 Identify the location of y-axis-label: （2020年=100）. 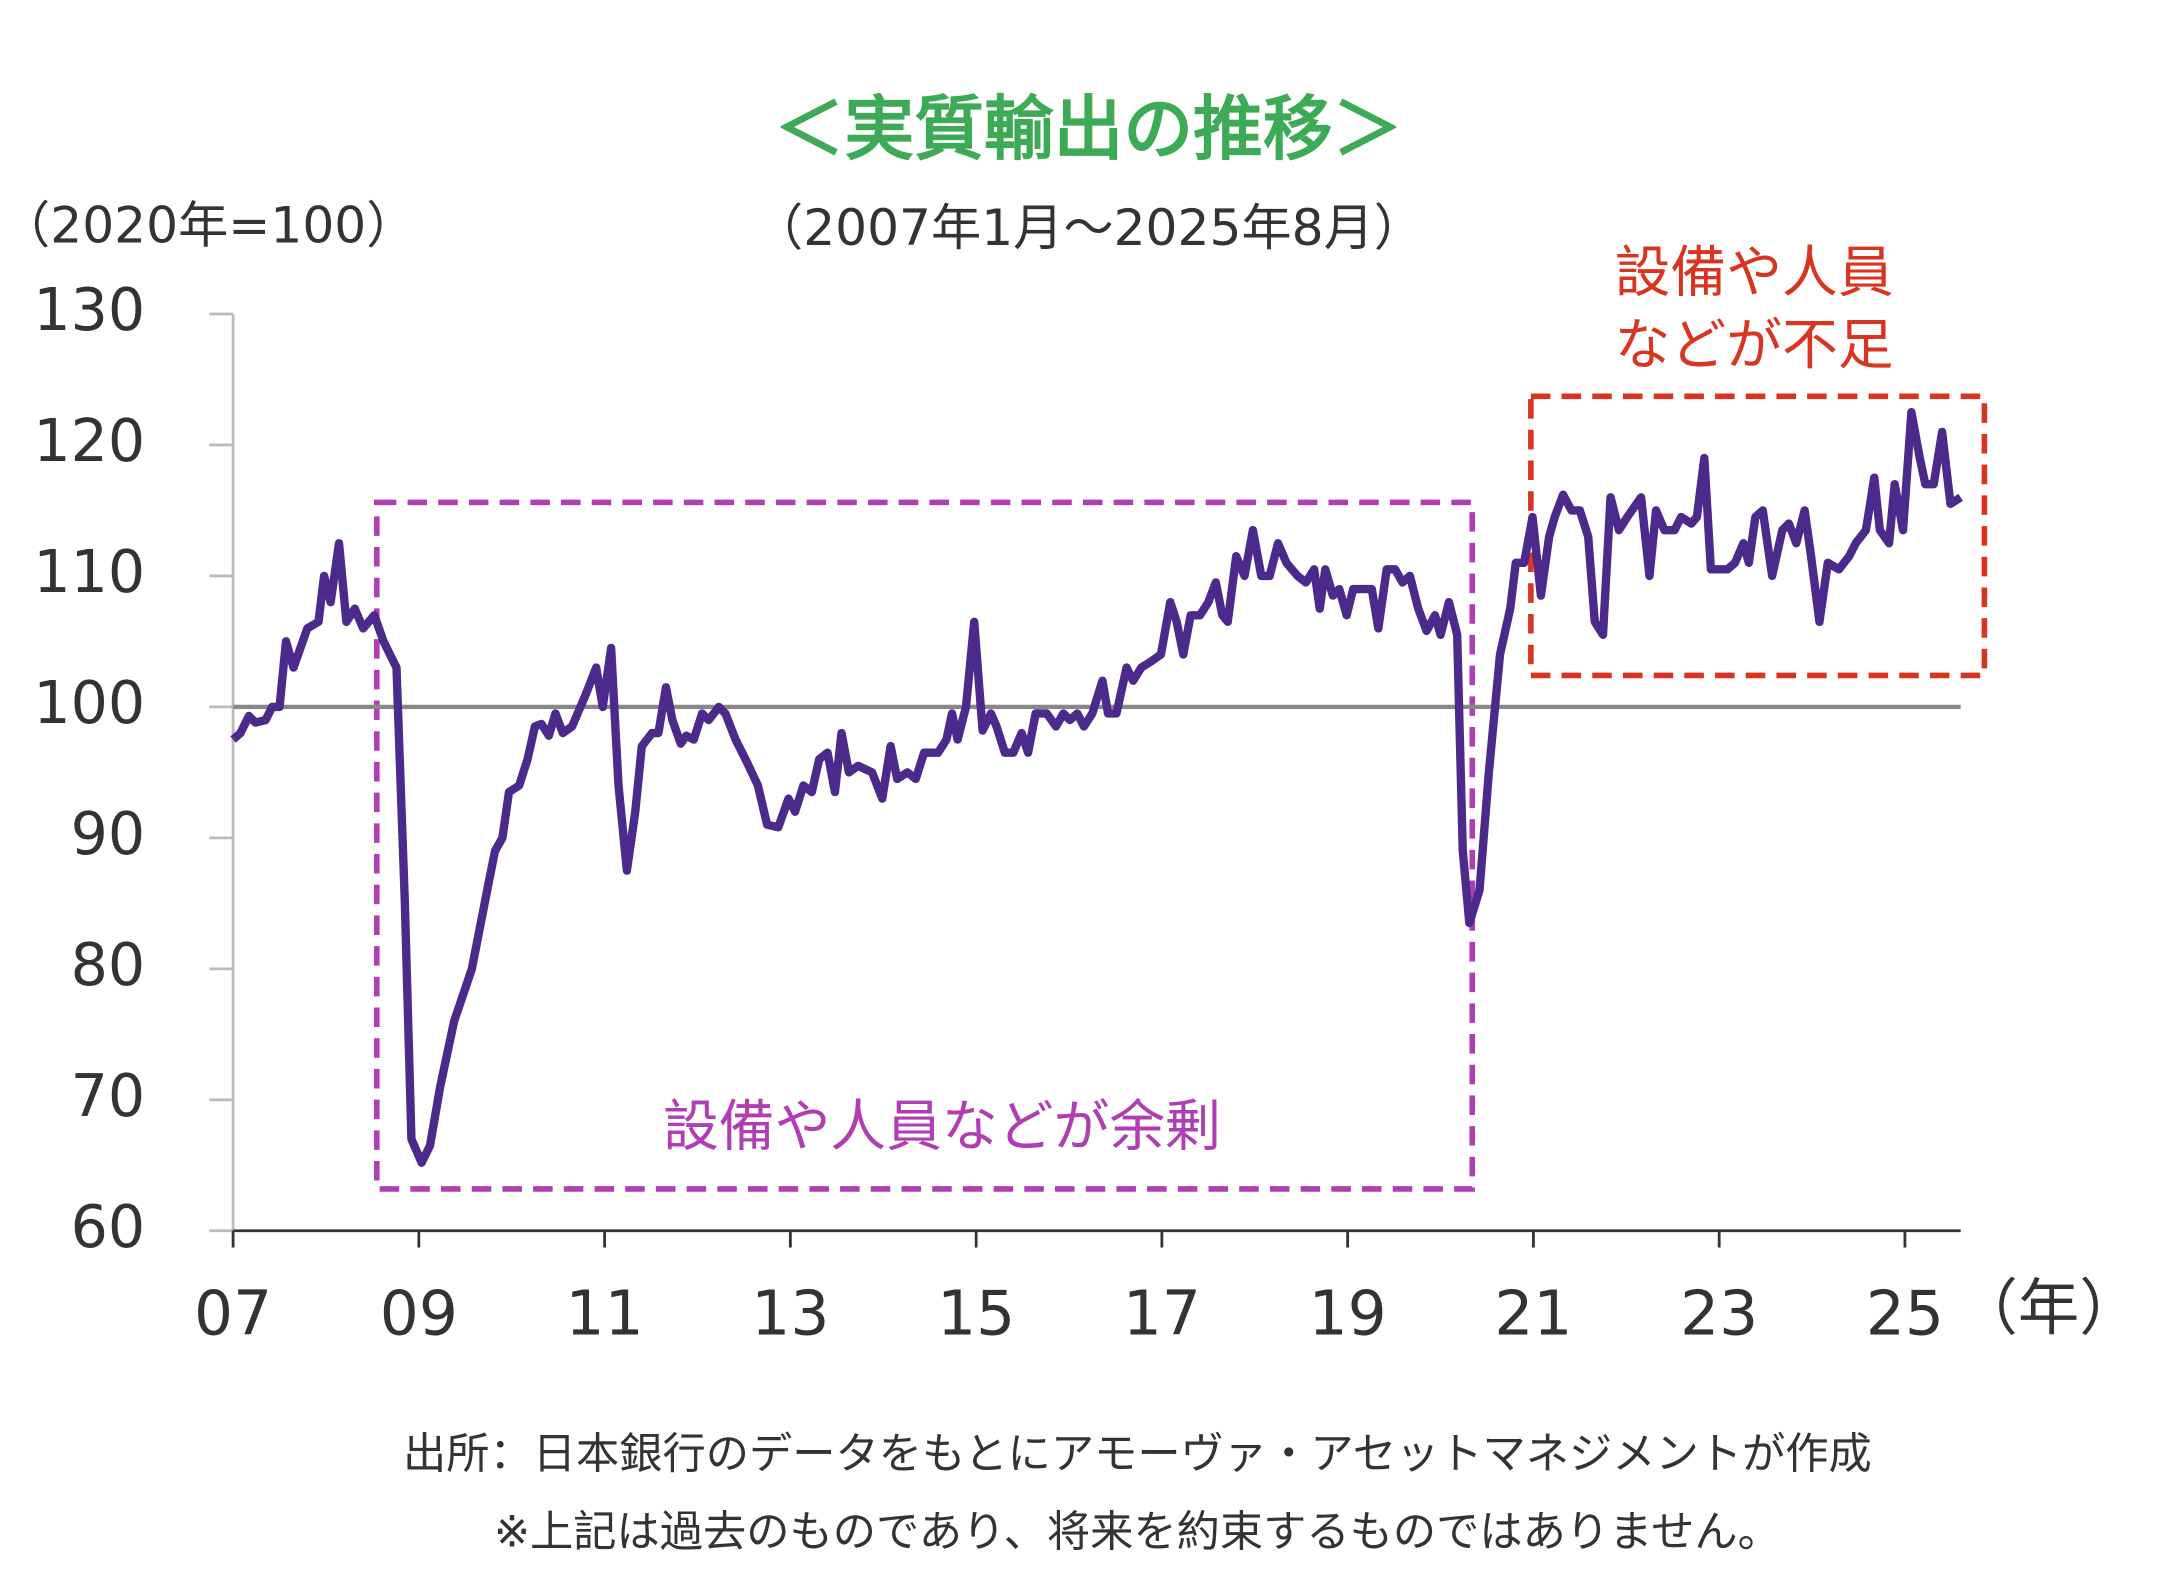
(208, 224).